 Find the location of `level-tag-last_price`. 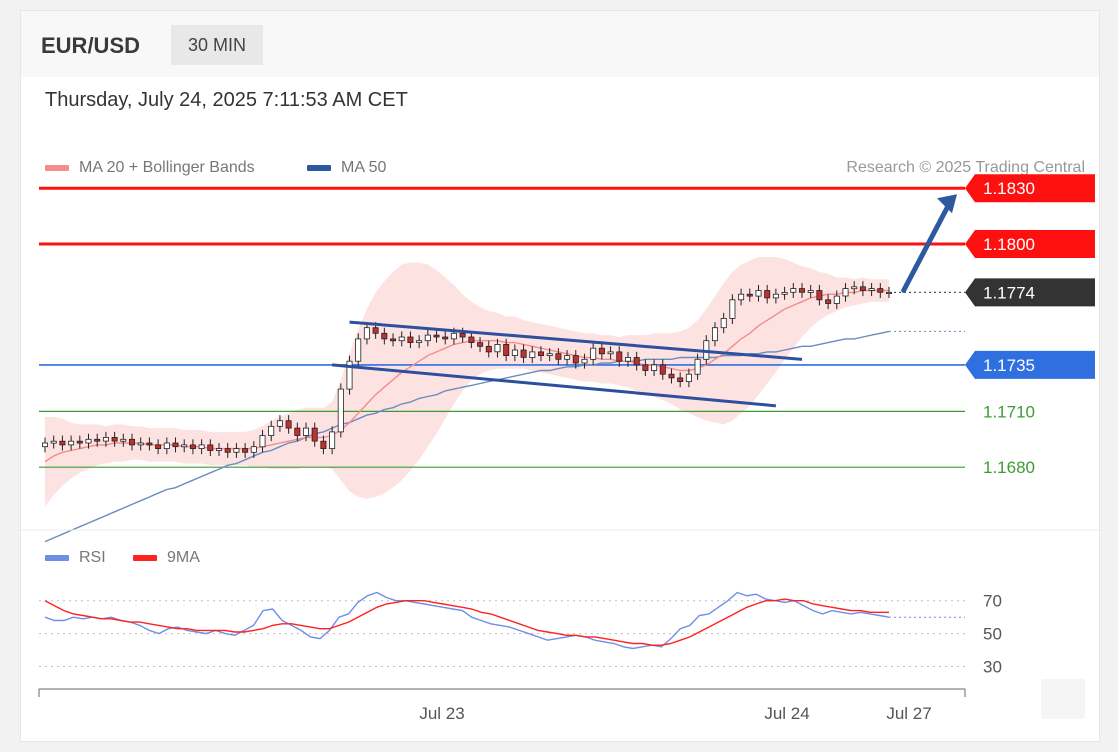

level-tag-last_price is located at coordinates (1030, 292).